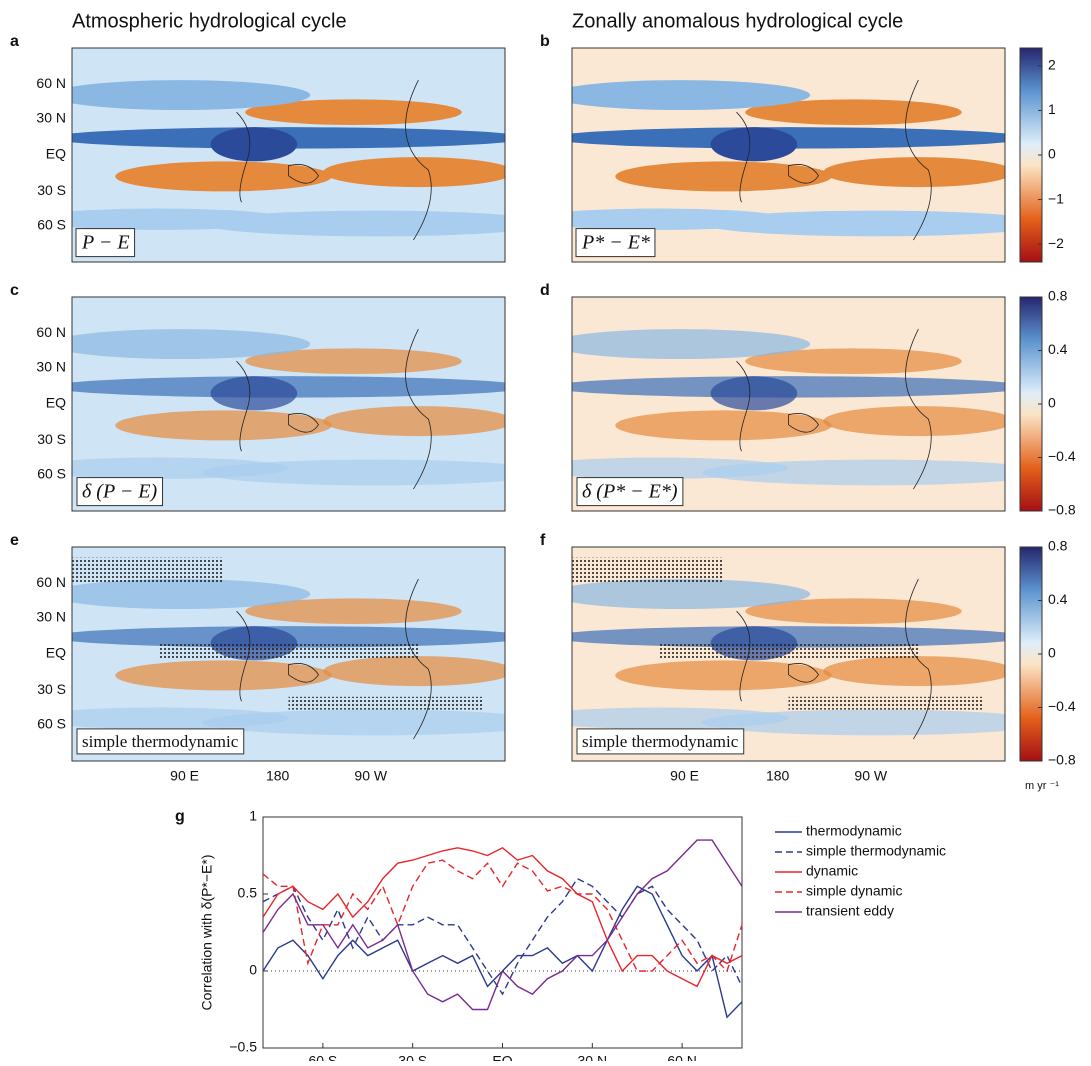 The height and width of the screenshot is (1066, 1091). I want to click on panel-letter: c, so click(14, 290).